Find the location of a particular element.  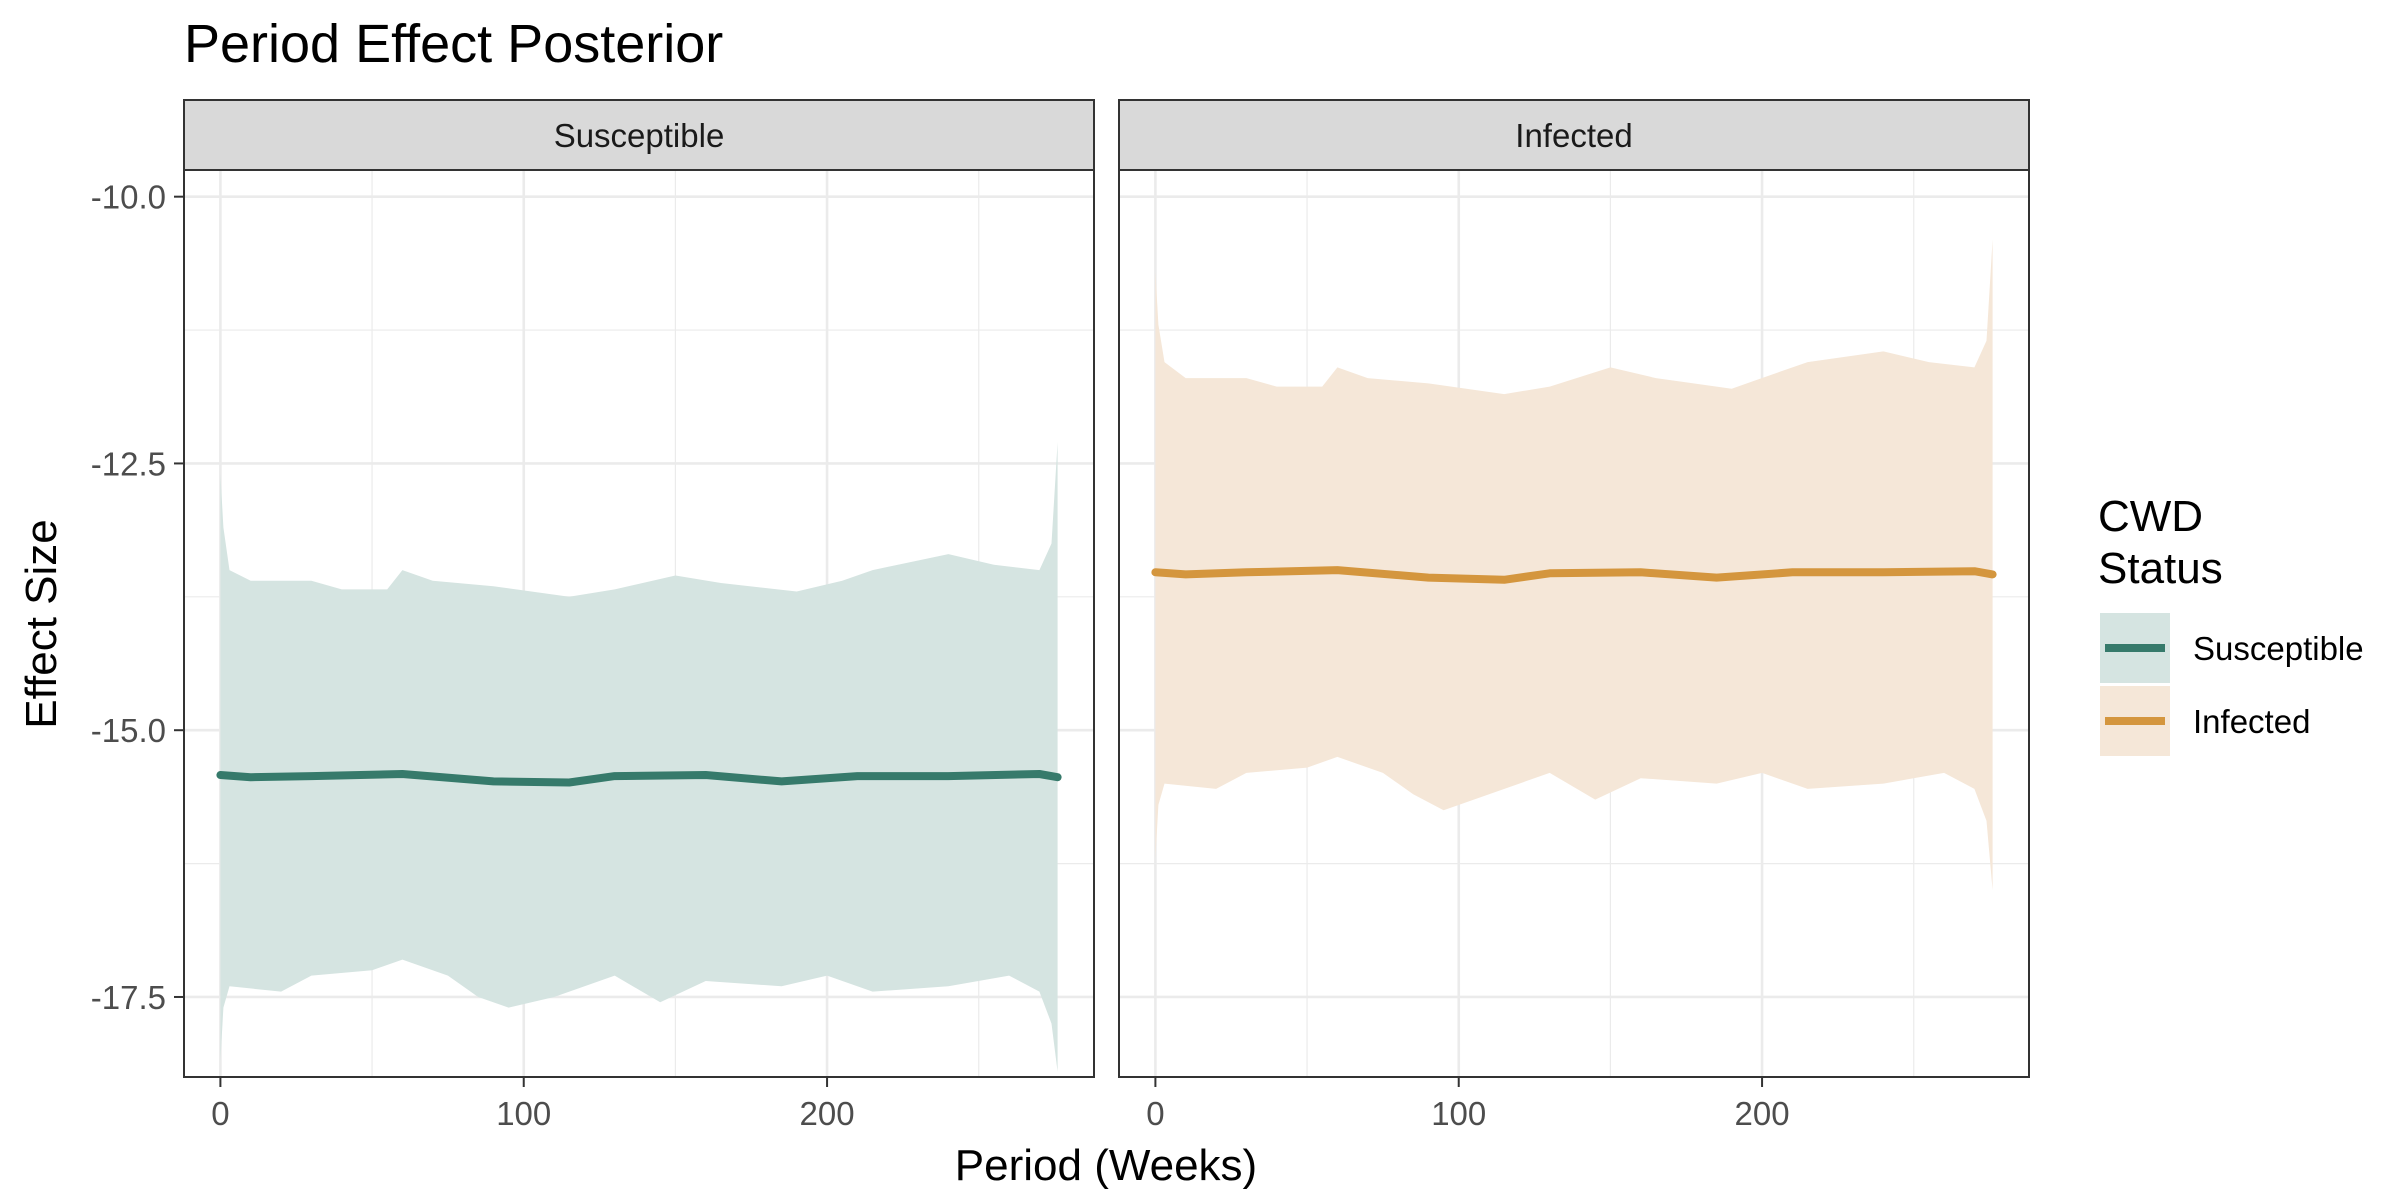

y-tick-label: -10.0 is located at coordinates (128, 197).